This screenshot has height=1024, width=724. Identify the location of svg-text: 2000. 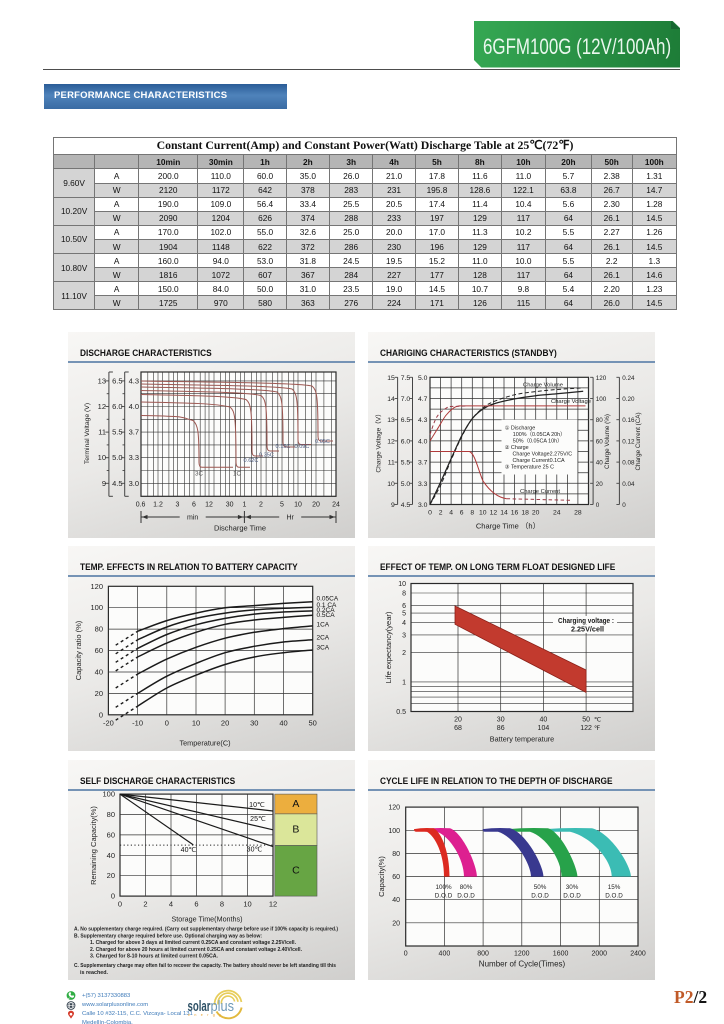
(600, 953).